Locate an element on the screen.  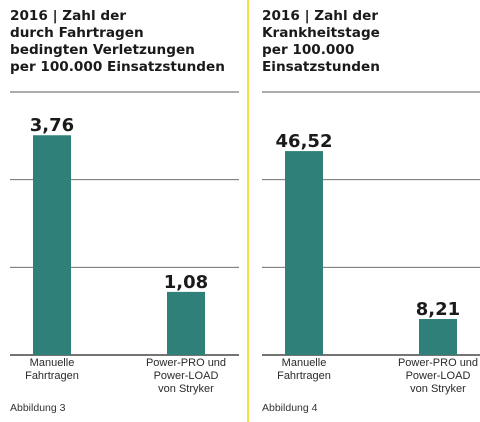
chart-title-line: durch Fahrtragen is located at coordinates (77, 33).